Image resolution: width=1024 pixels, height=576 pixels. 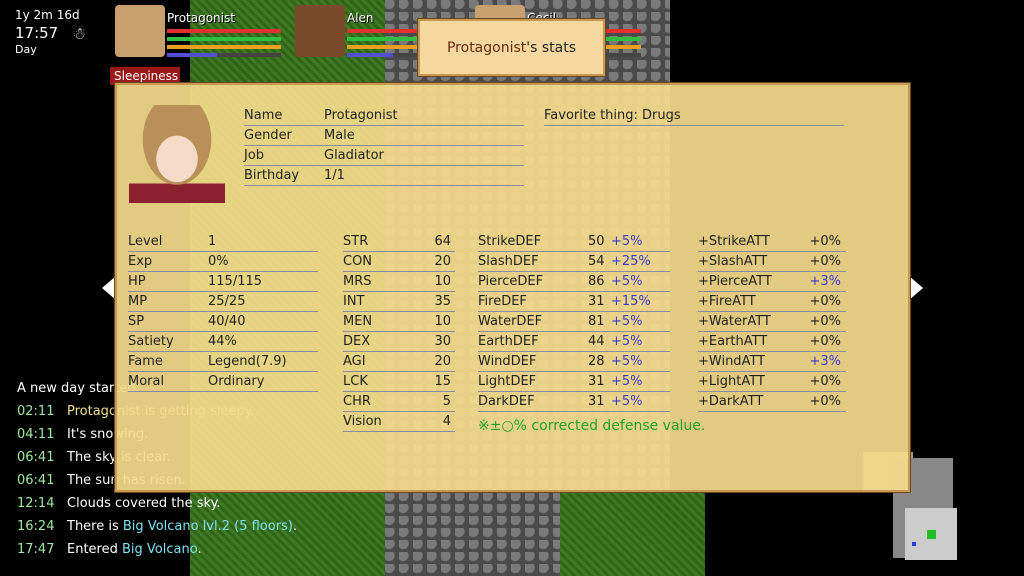 I want to click on basic-value: 44%, so click(x=222, y=341).